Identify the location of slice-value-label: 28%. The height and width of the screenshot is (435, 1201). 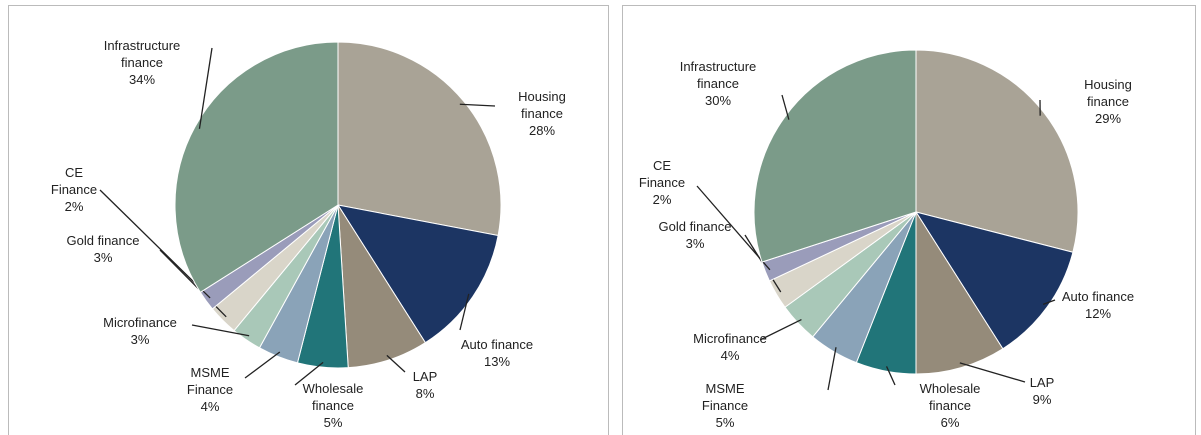
(542, 130).